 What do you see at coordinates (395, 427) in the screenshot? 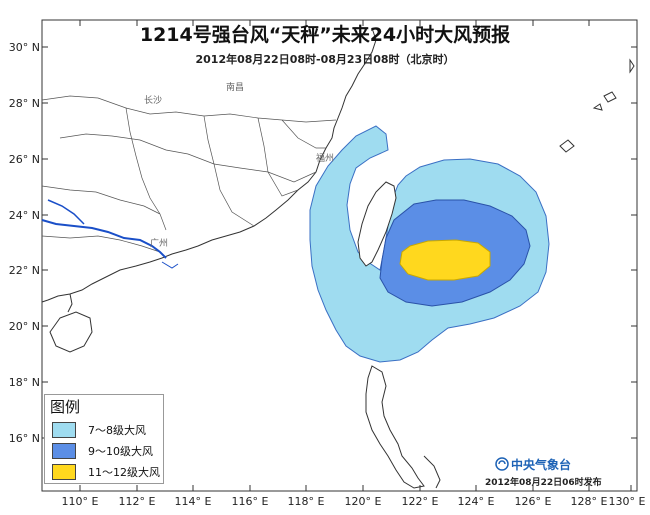
I see `luzon-island` at bounding box center [395, 427].